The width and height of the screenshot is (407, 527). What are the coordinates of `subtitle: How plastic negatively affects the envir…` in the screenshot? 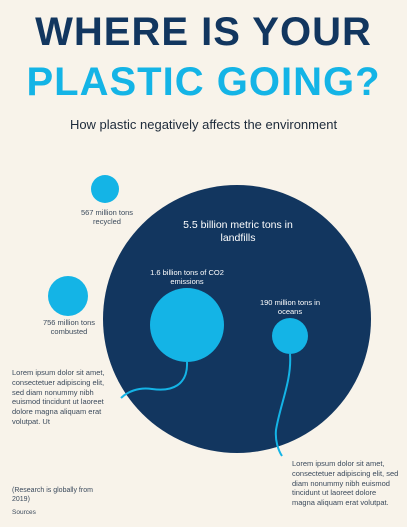 It's located at (203, 124).